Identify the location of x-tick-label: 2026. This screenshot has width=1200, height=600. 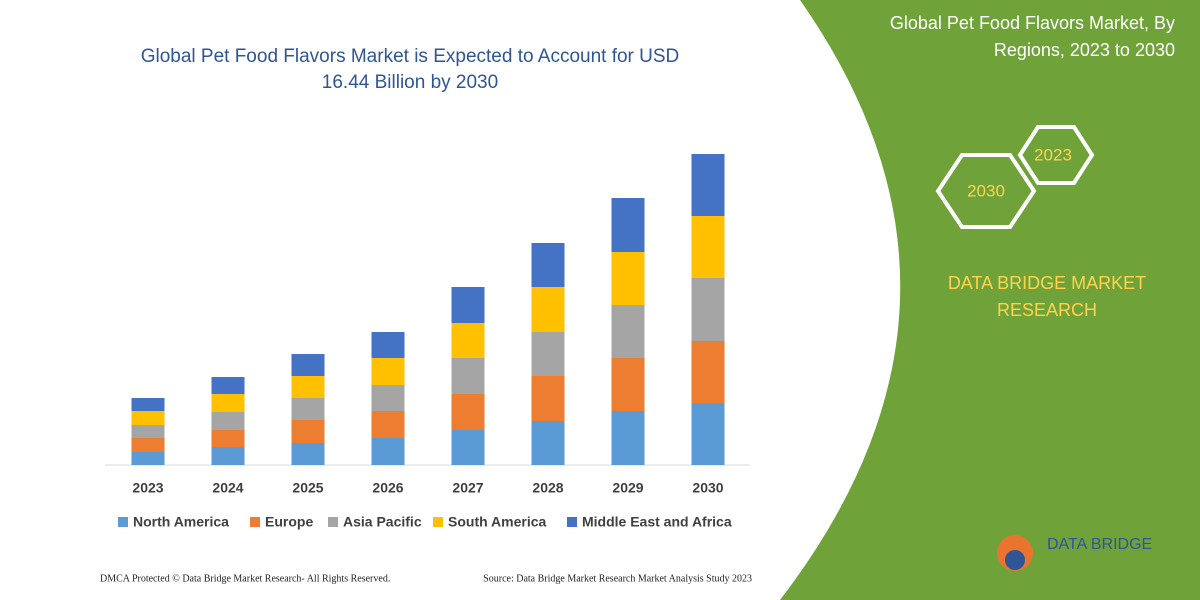
(387, 488).